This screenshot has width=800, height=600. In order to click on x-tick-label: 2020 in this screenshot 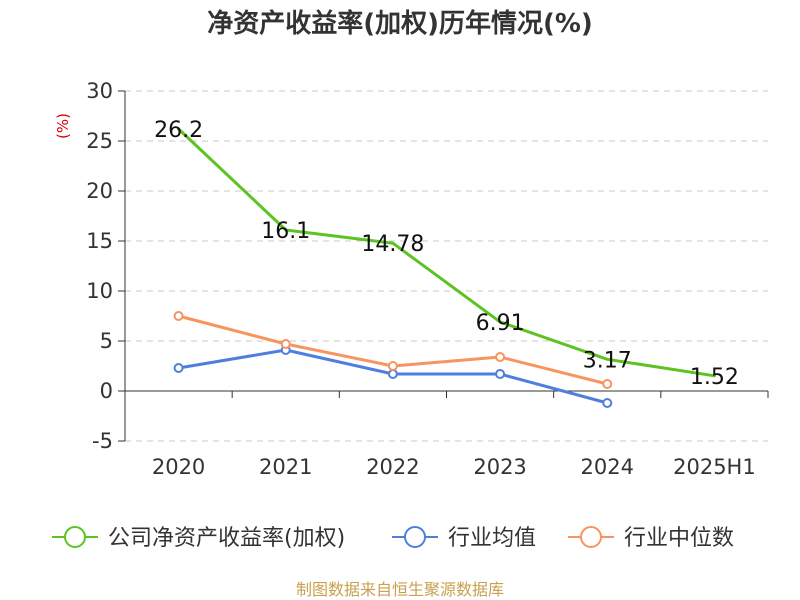, I will do `click(178, 467)`.